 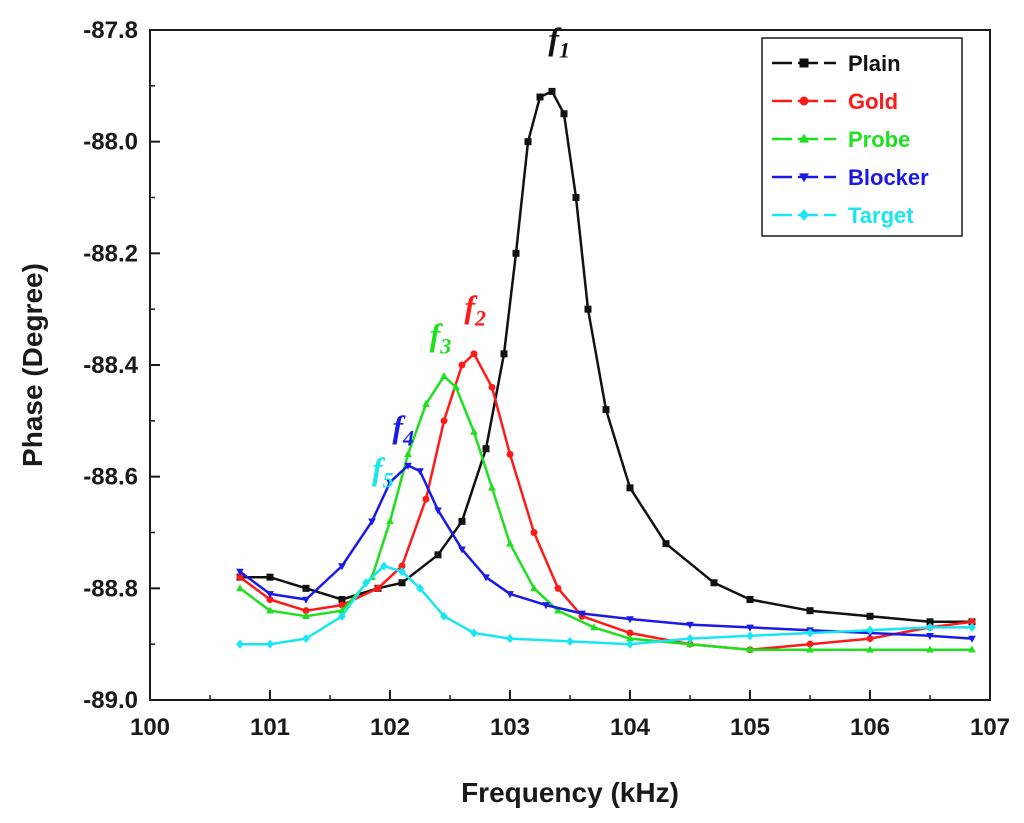 What do you see at coordinates (870, 727) in the screenshot?
I see `x-tick-label: 106` at bounding box center [870, 727].